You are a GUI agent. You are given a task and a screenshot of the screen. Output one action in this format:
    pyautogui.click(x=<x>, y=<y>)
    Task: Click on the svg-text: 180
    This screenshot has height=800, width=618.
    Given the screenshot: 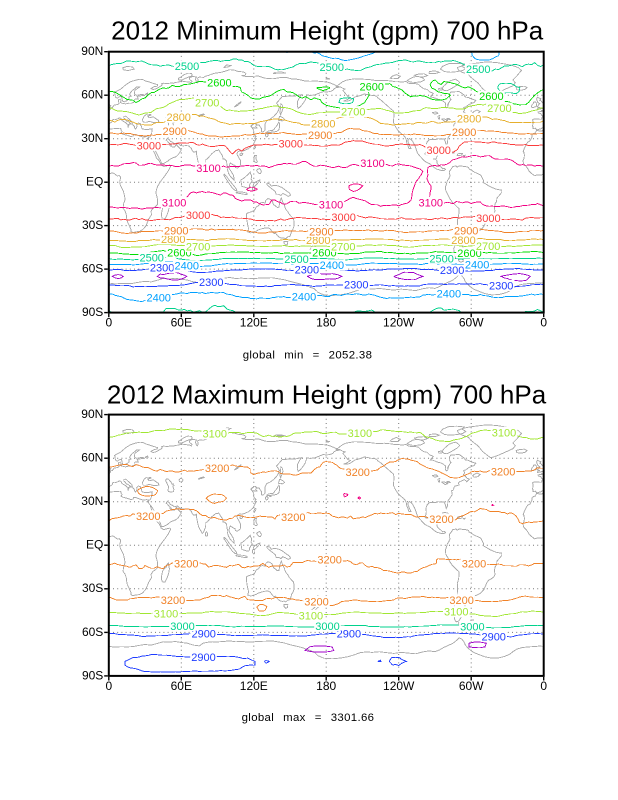 What is the action you would take?
    pyautogui.click(x=326, y=323)
    